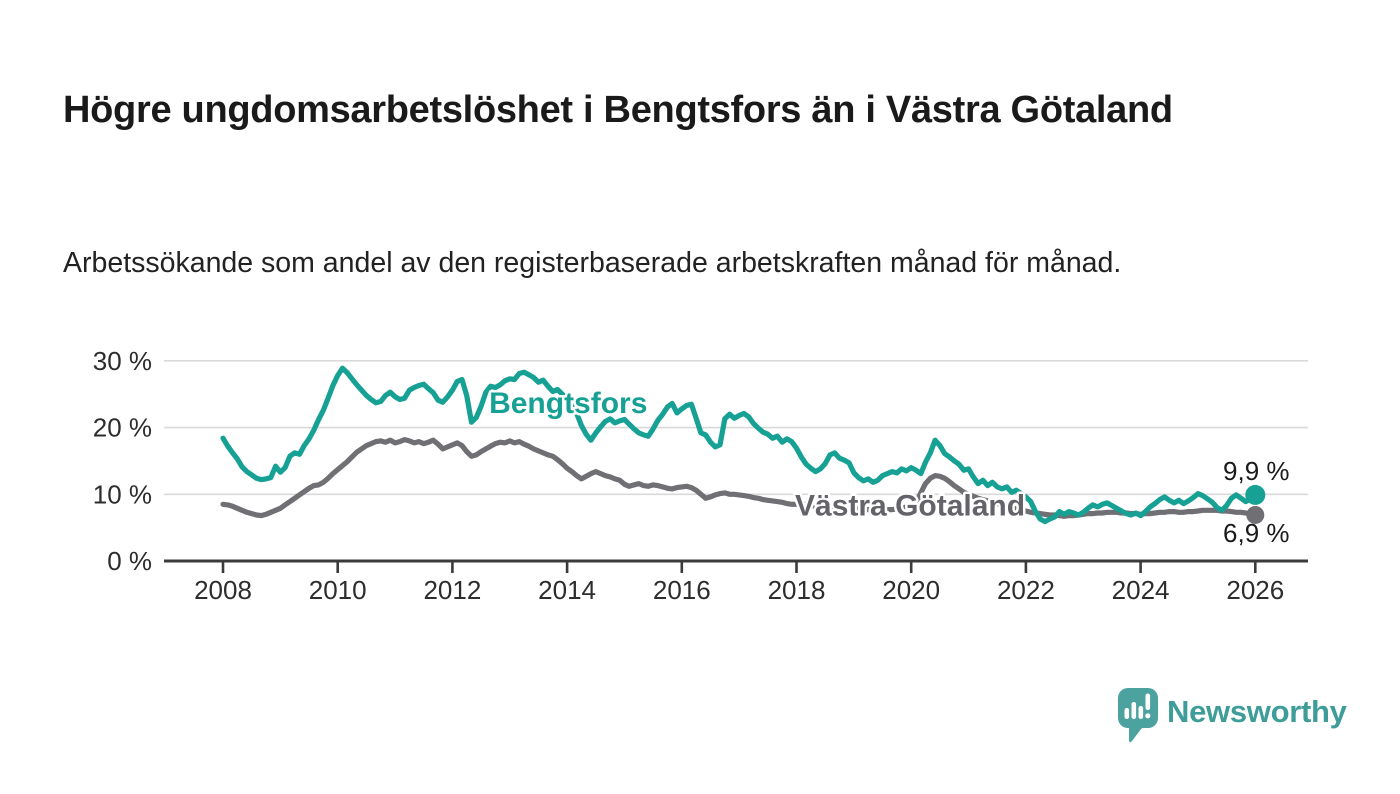 Image resolution: width=1400 pixels, height=794 pixels. I want to click on y-tick-label: 0 %, so click(129, 561).